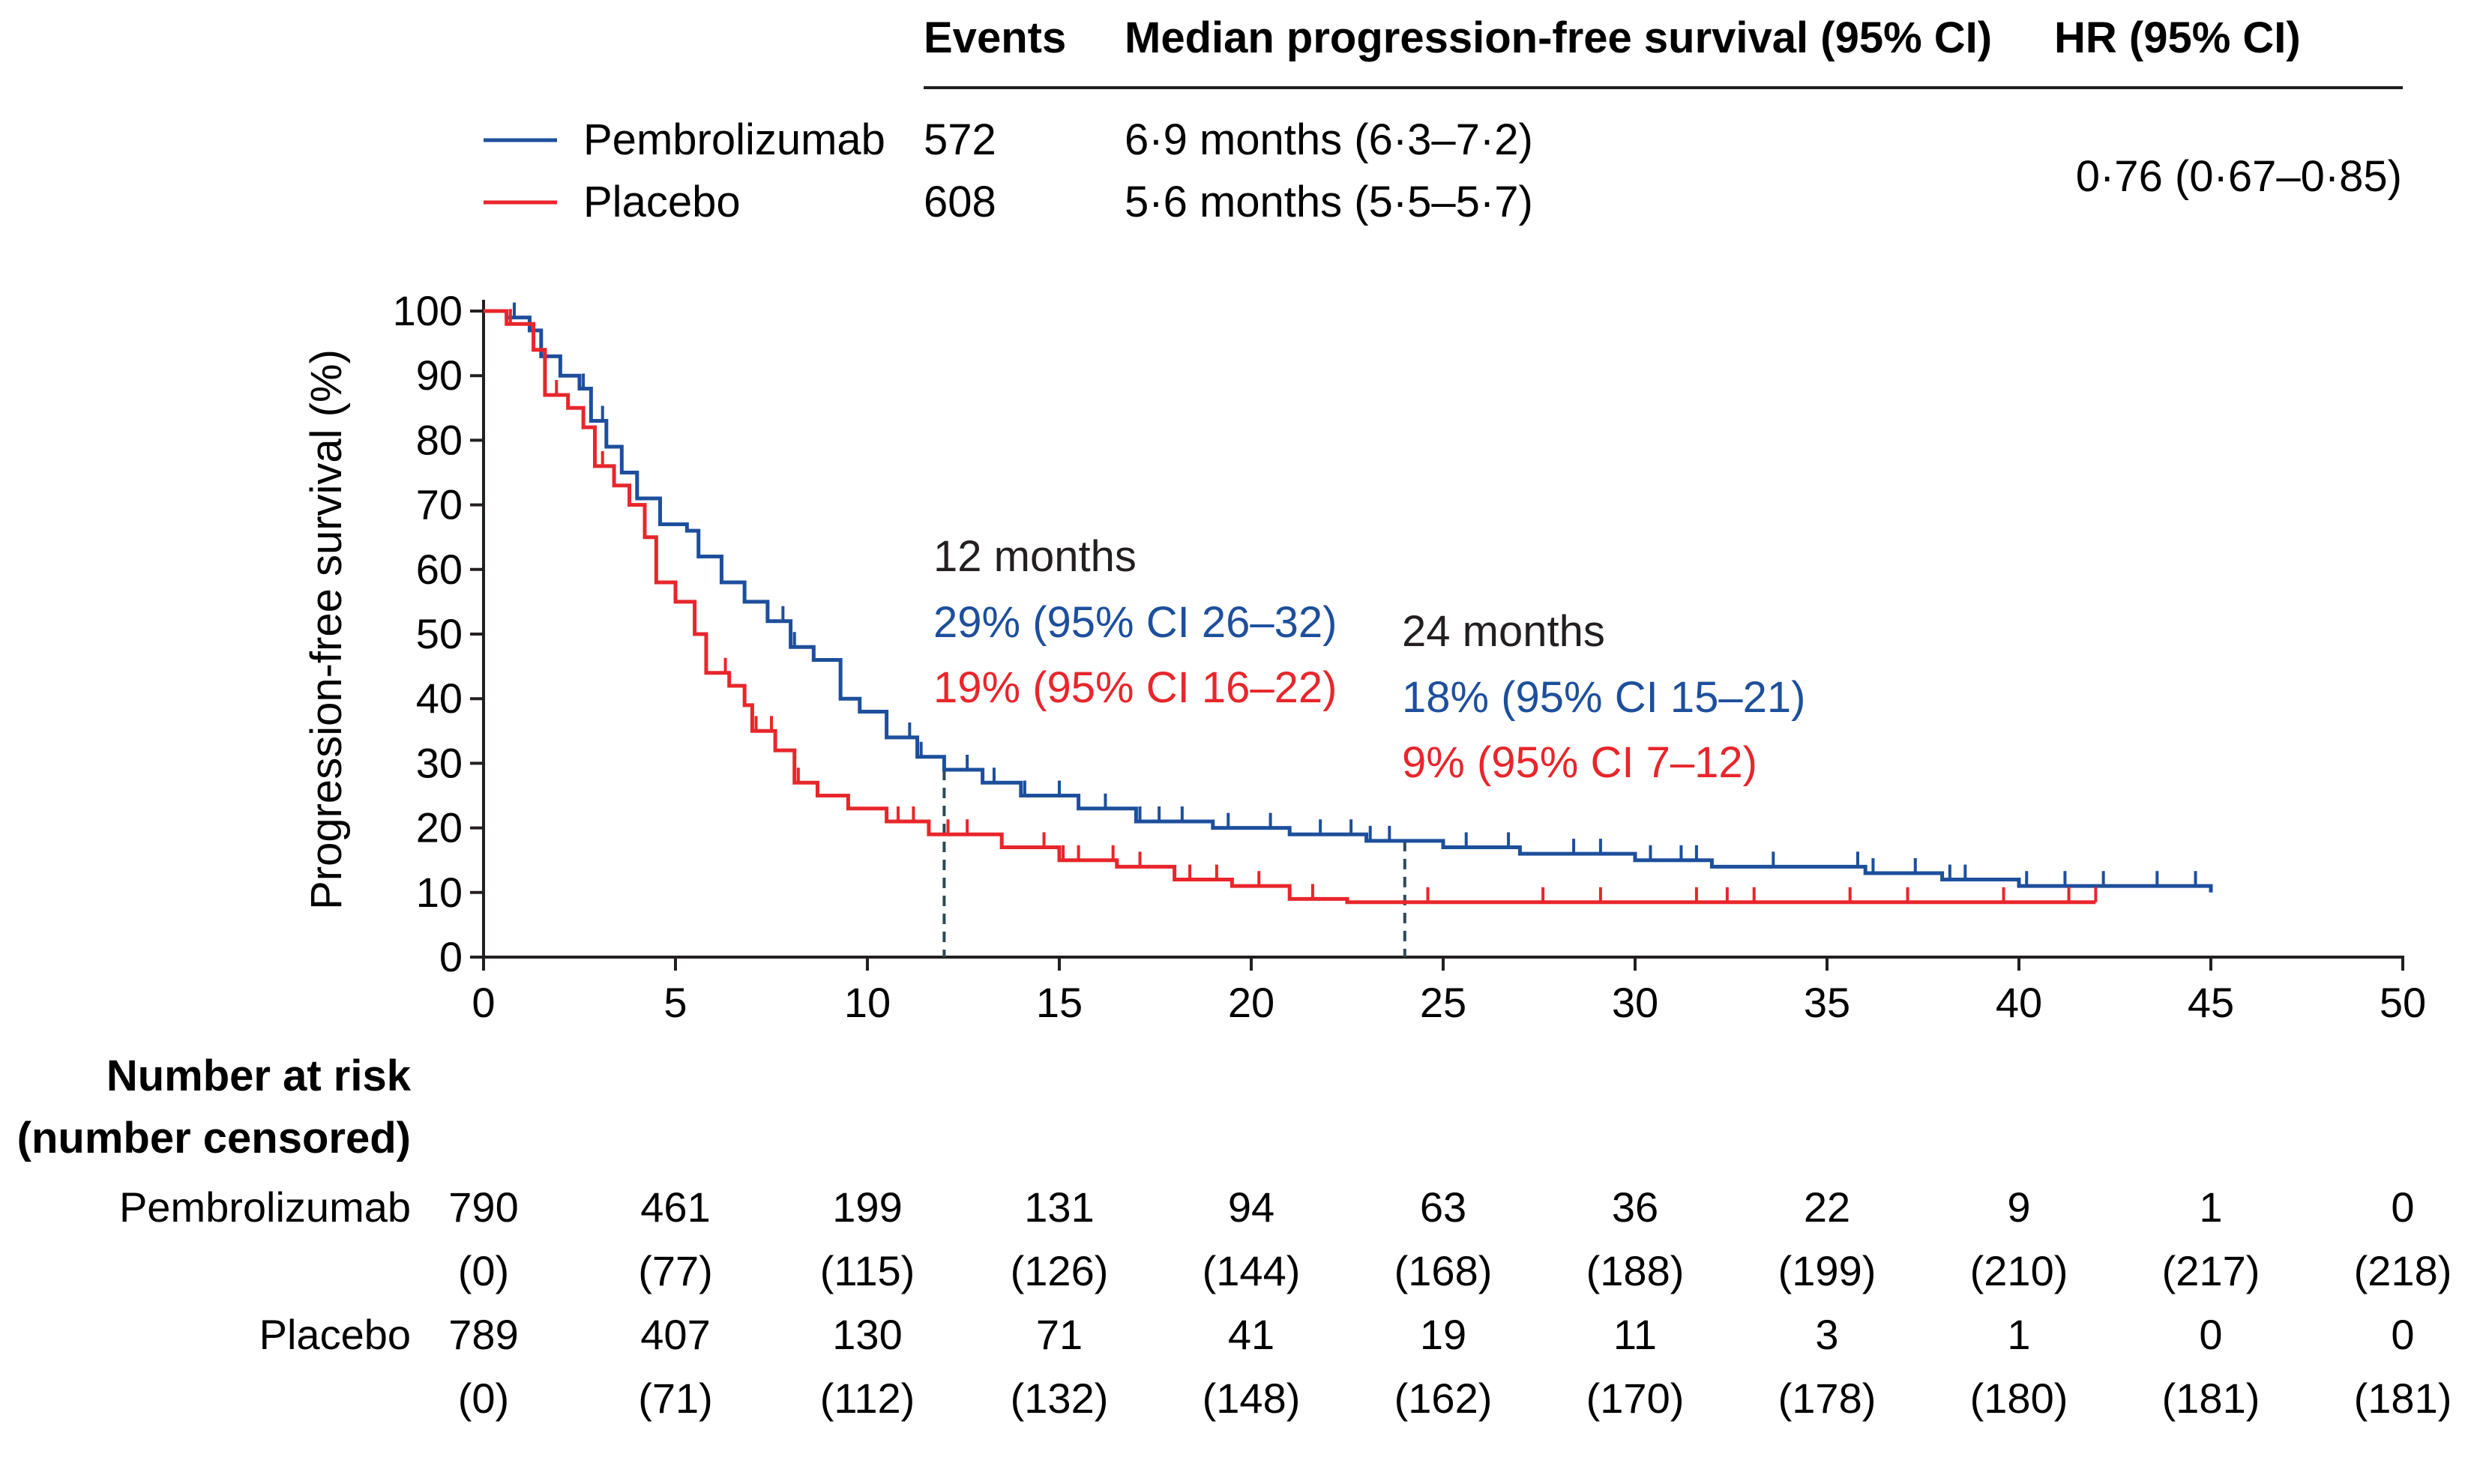 Image resolution: width=2474 pixels, height=1484 pixels. Describe the element at coordinates (439, 893) in the screenshot. I see `y-tick-label: 10` at that location.